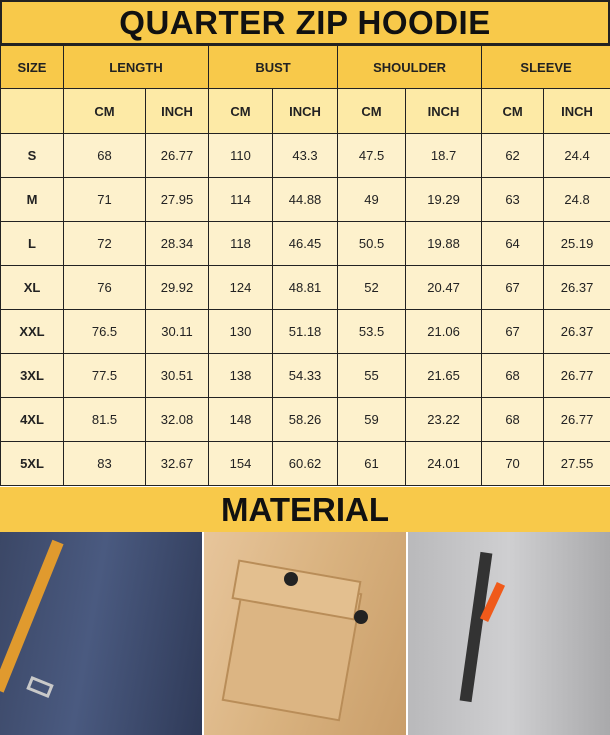 The width and height of the screenshot is (610, 735). I want to click on header-row: SIZE LENGTH BUST SHOULDER SLEEVE, so click(305, 67).